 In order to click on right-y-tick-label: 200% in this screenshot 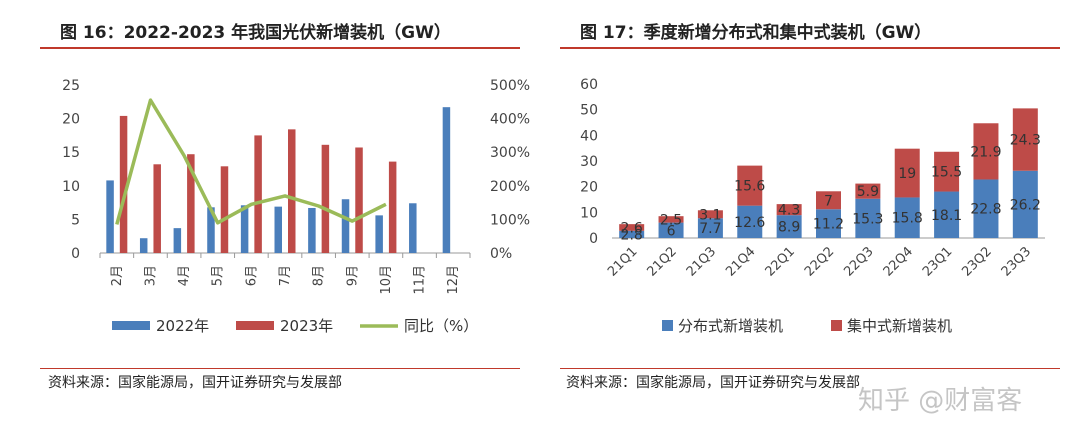, I will do `click(510, 187)`.